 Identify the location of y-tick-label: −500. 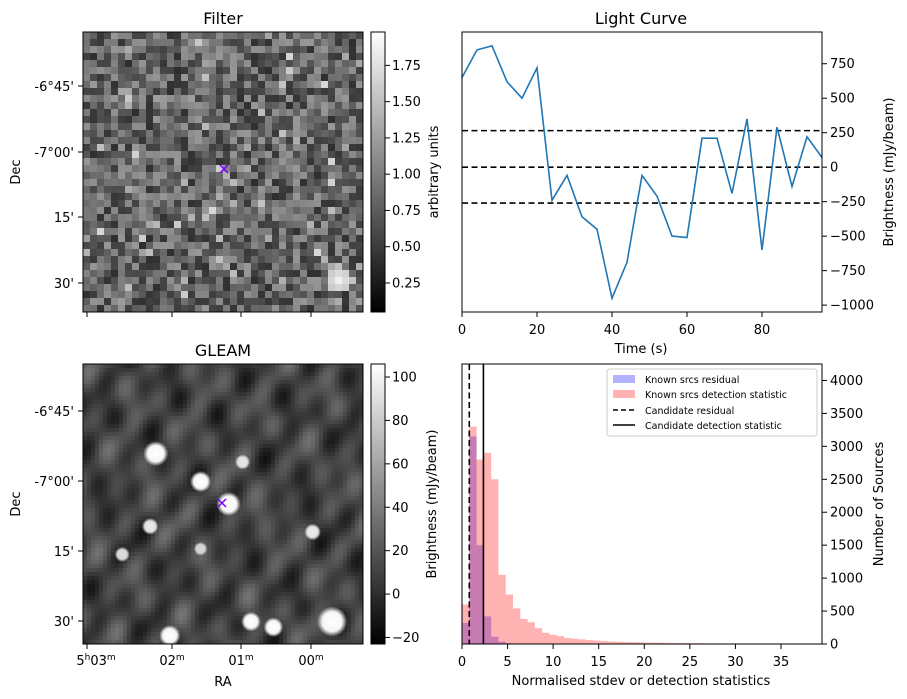
(848, 237).